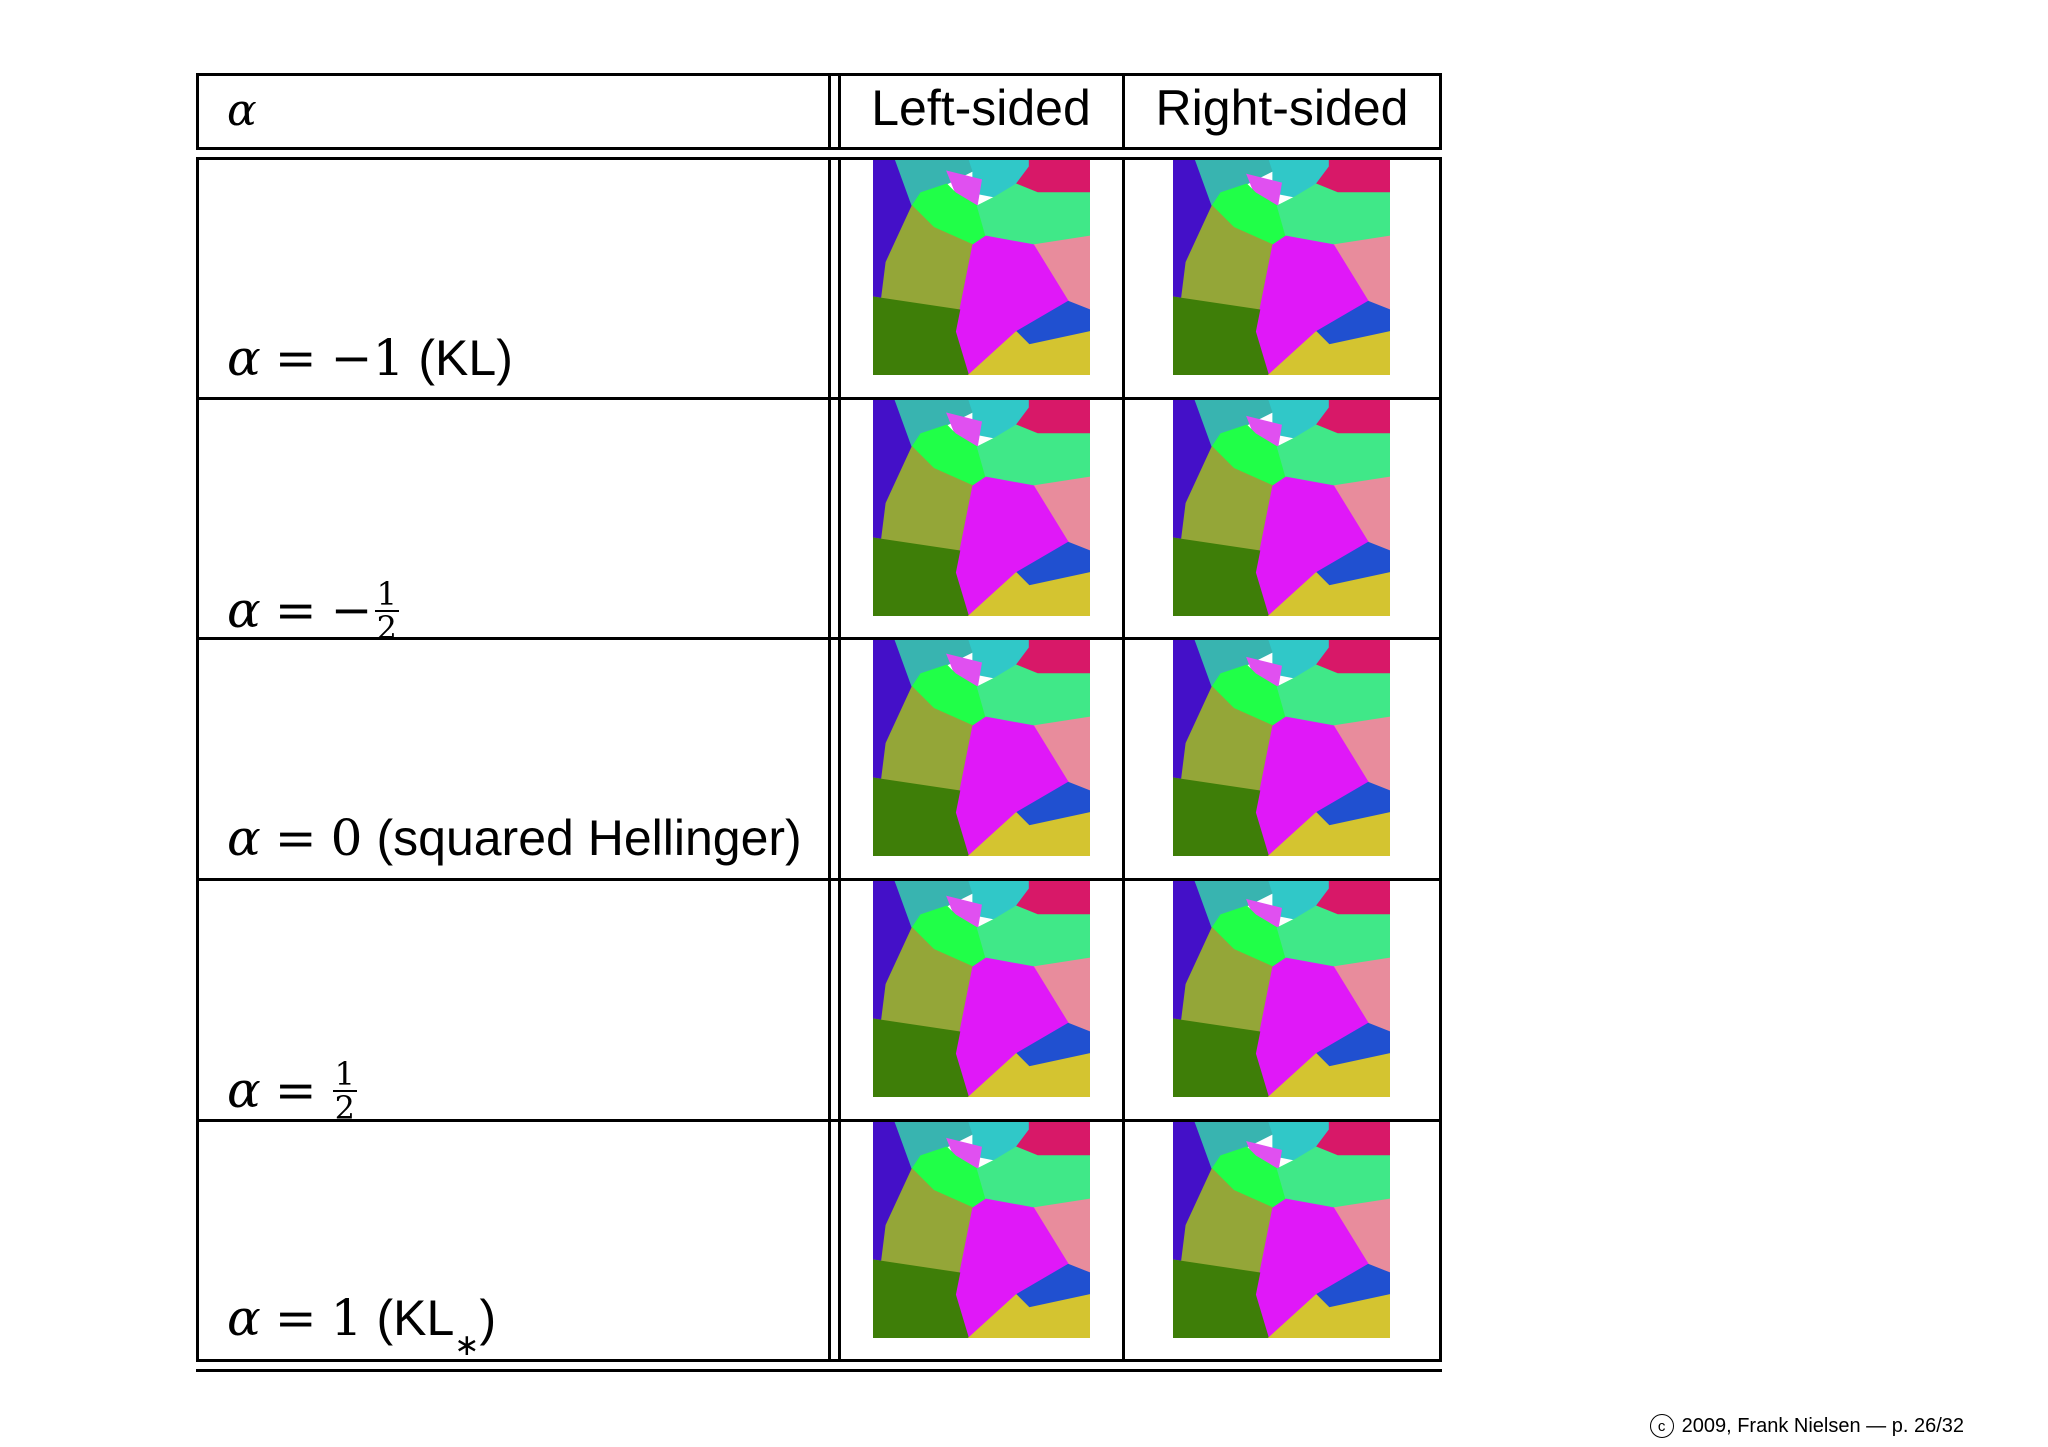 This screenshot has height=1447, width=2048. Describe the element at coordinates (819, 148) in the screenshot. I see `header-bottom-rule` at that location.